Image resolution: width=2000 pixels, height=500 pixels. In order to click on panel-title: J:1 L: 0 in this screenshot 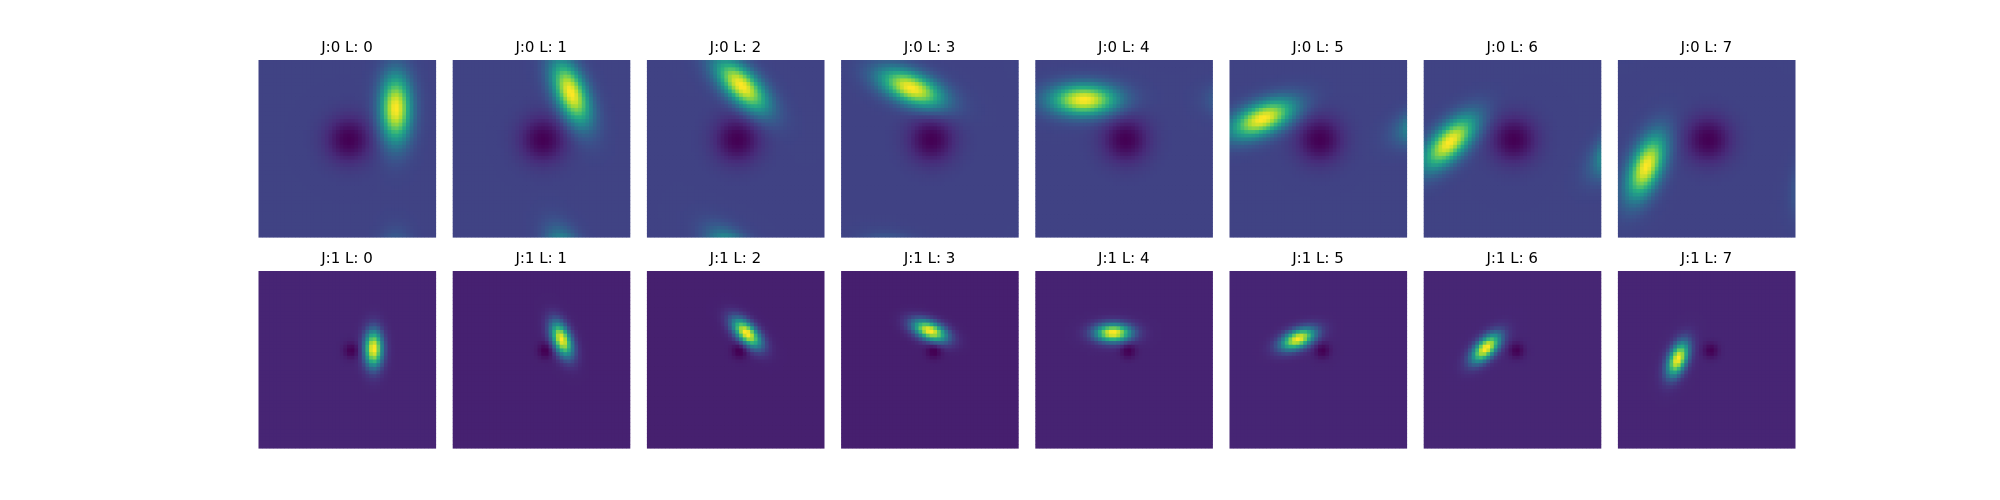, I will do `click(346, 258)`.